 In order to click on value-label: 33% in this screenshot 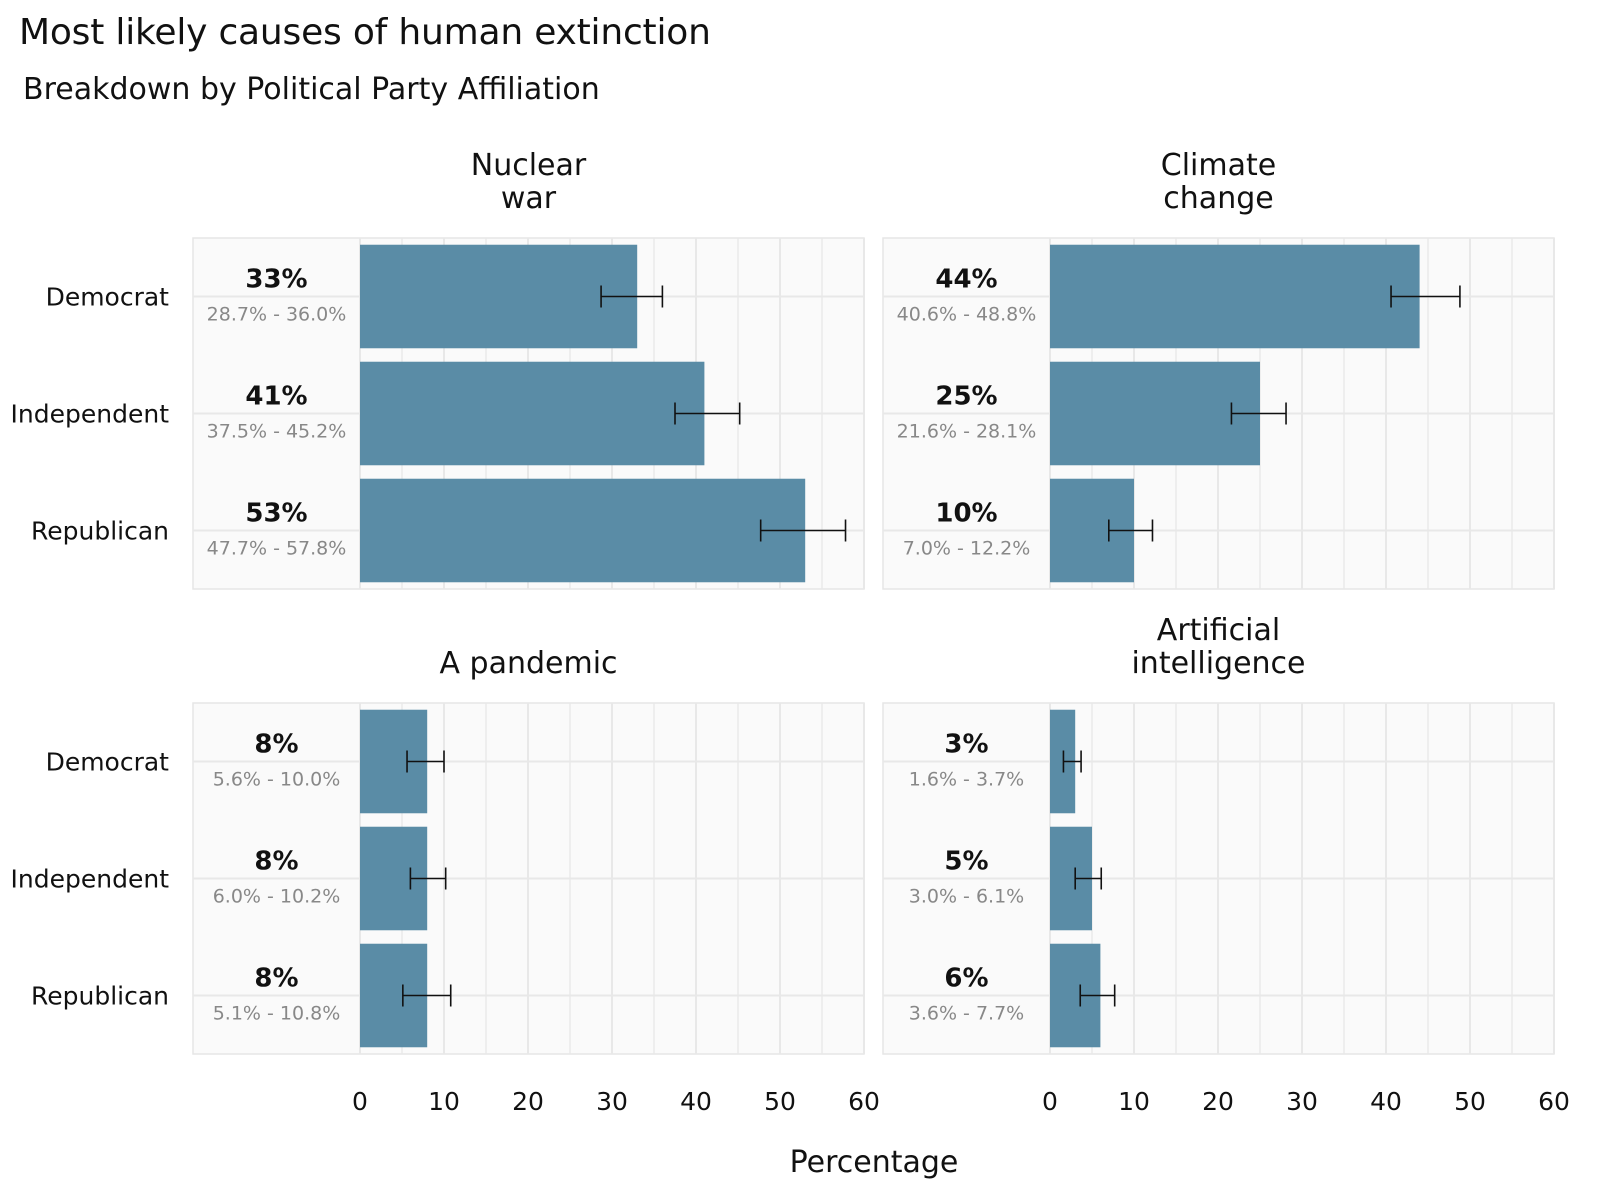, I will do `click(276, 280)`.